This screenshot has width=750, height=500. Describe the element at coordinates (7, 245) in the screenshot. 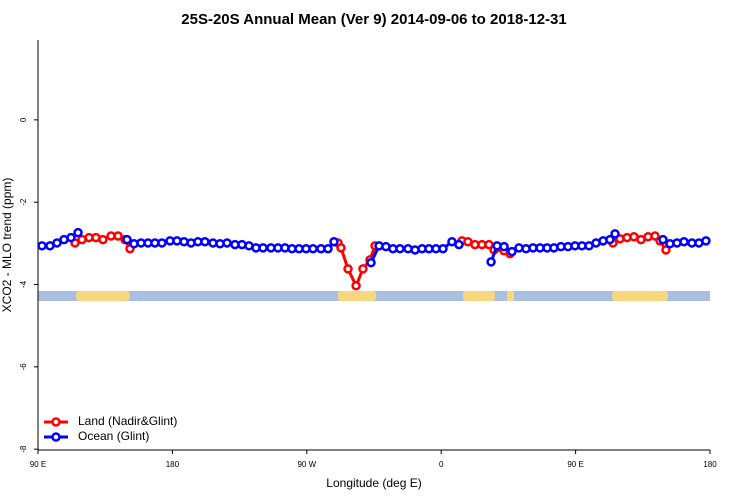

I see `y-axis-label: XCO2 - MLO trend (ppm)` at that location.